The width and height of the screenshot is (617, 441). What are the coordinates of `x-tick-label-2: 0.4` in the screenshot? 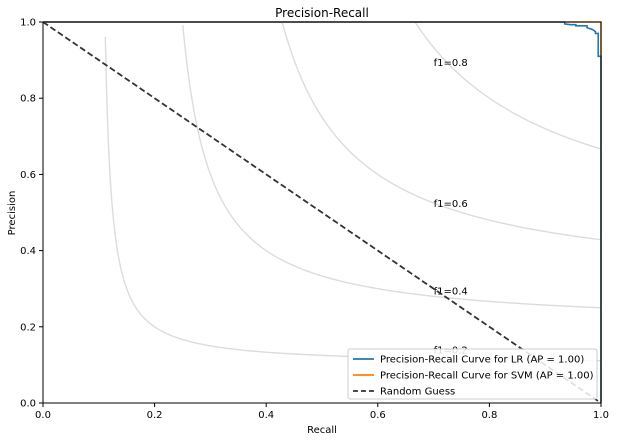 It's located at (266, 415).